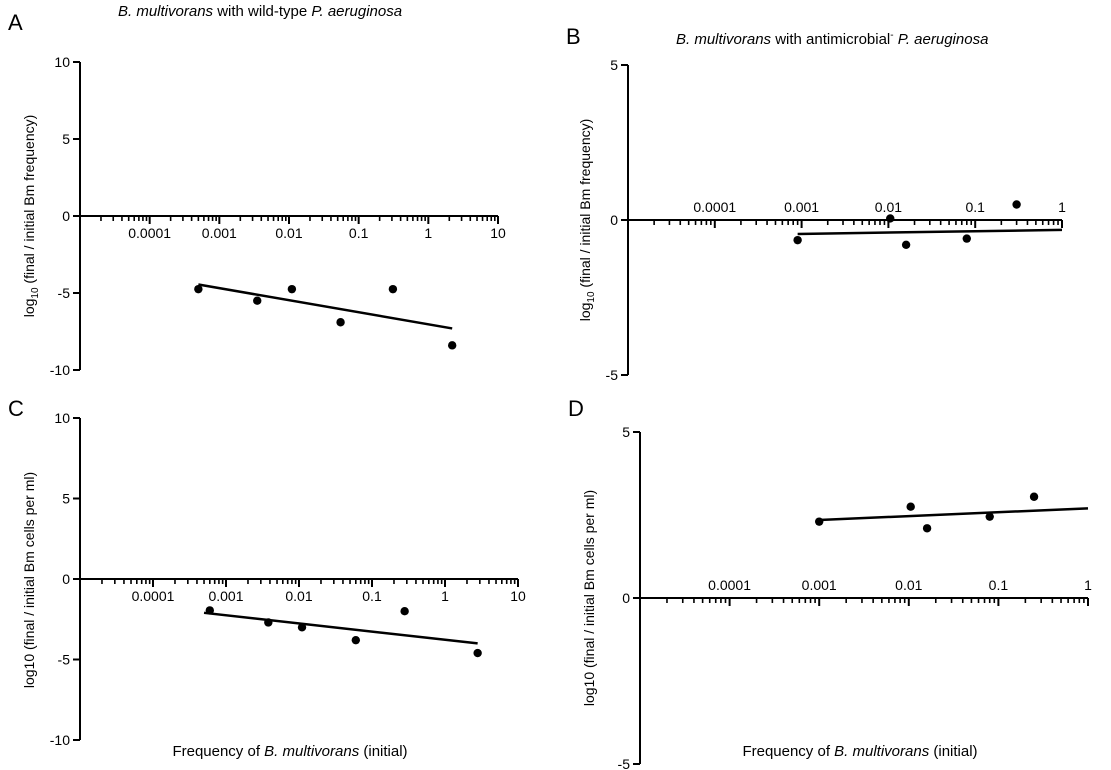 Image resolution: width=1111 pixels, height=770 pixels. What do you see at coordinates (15, 22) in the screenshot?
I see `panel-letter: A` at bounding box center [15, 22].